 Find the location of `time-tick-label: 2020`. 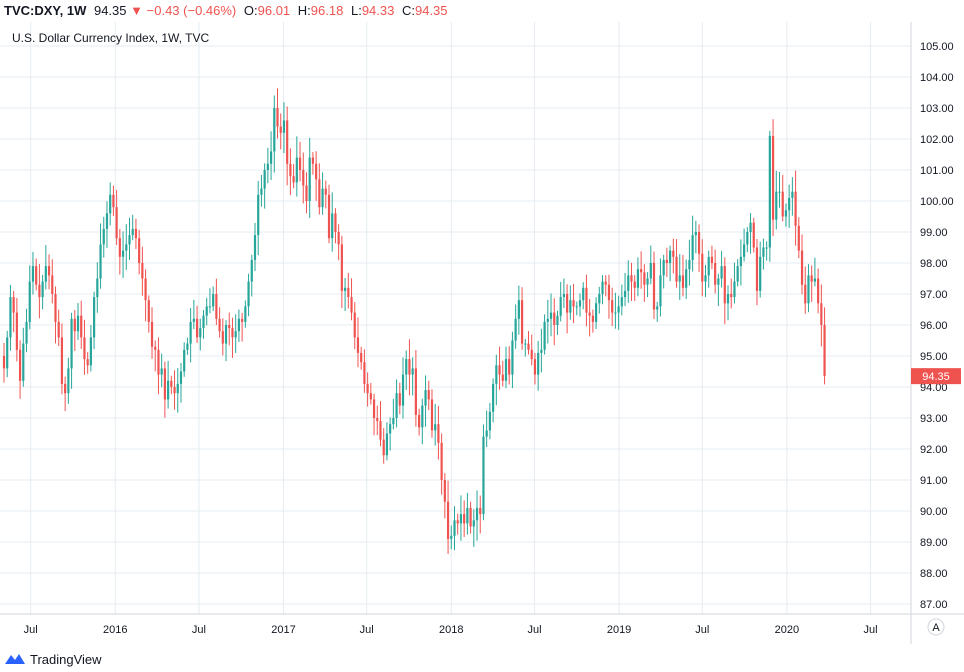

time-tick-label: 2020 is located at coordinates (787, 630).